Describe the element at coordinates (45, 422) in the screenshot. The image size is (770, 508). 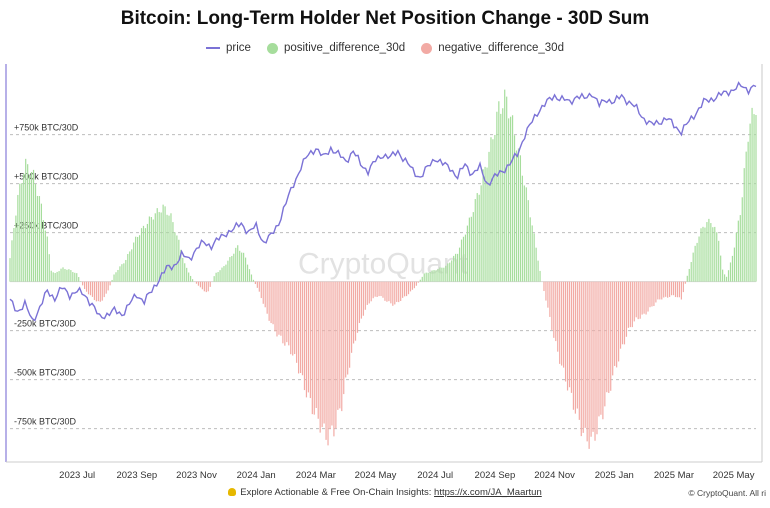
I see `y-tick-label: -750k BTC/30D` at that location.